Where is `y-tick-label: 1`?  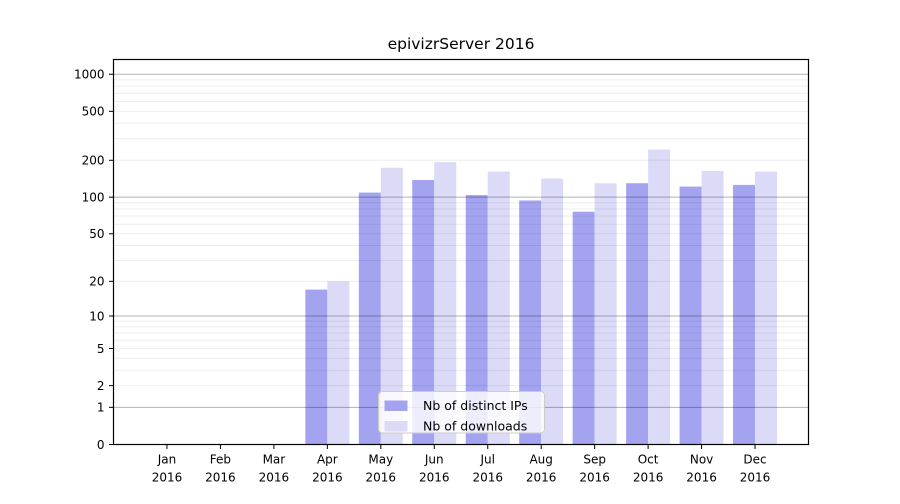
y-tick-label: 1 is located at coordinates (101, 408).